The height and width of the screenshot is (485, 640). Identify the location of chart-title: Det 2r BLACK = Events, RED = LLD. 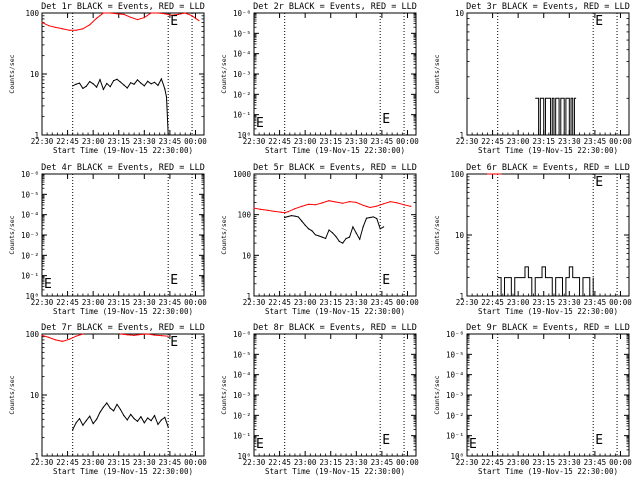
(335, 7).